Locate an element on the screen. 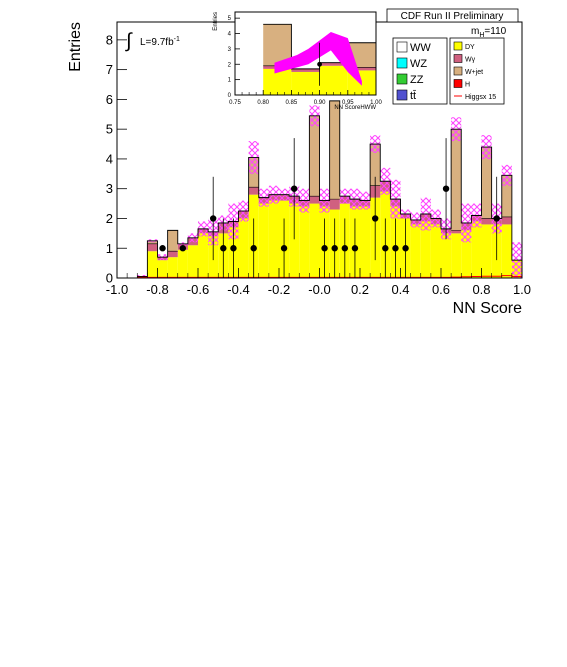 Image resolution: width=567 pixels, height=667 pixels. legend-swatch-zz is located at coordinates (402, 79).